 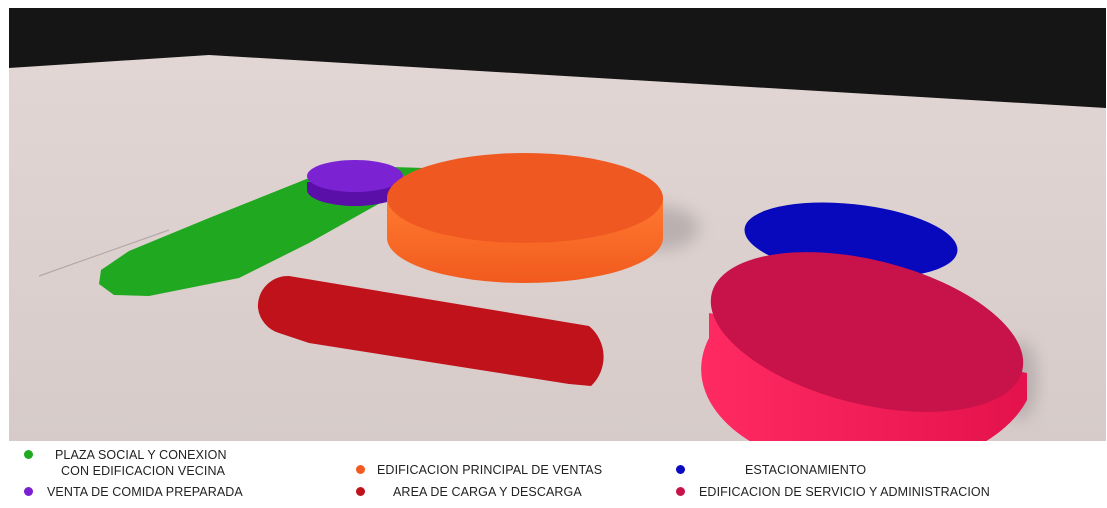 What do you see at coordinates (145, 492) in the screenshot?
I see `legend-label-venta-comida: VENTA DE COMIDA PREPARADA` at bounding box center [145, 492].